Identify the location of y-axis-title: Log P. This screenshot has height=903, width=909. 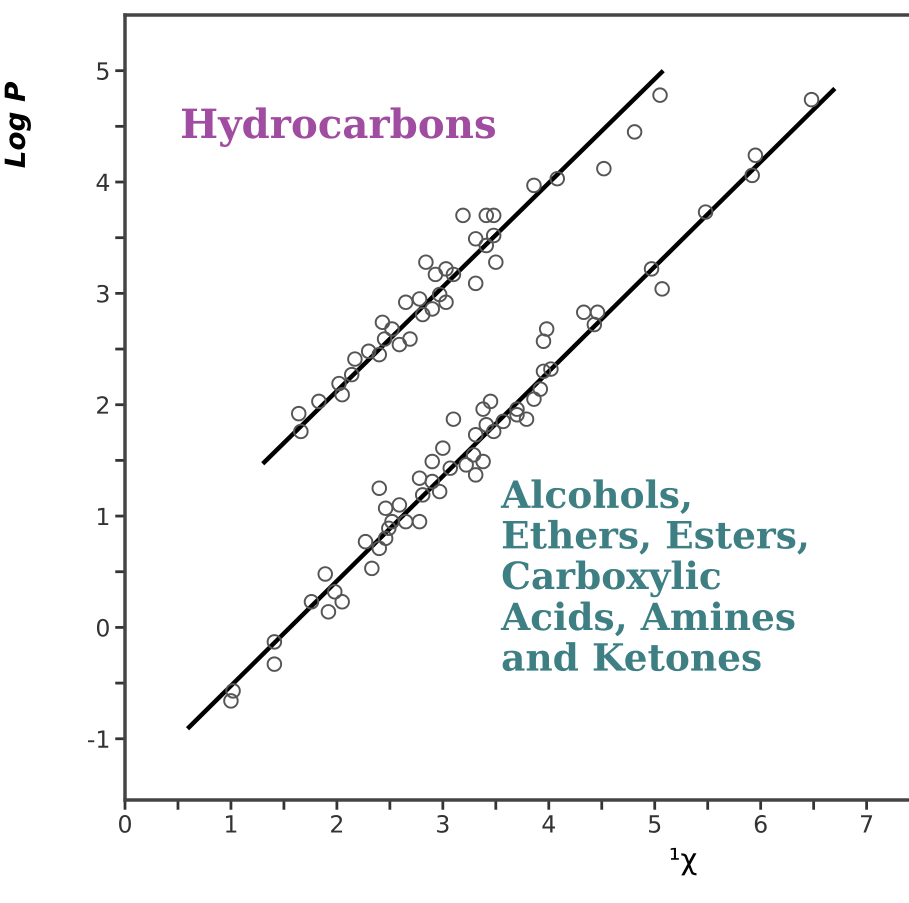
(17, 125).